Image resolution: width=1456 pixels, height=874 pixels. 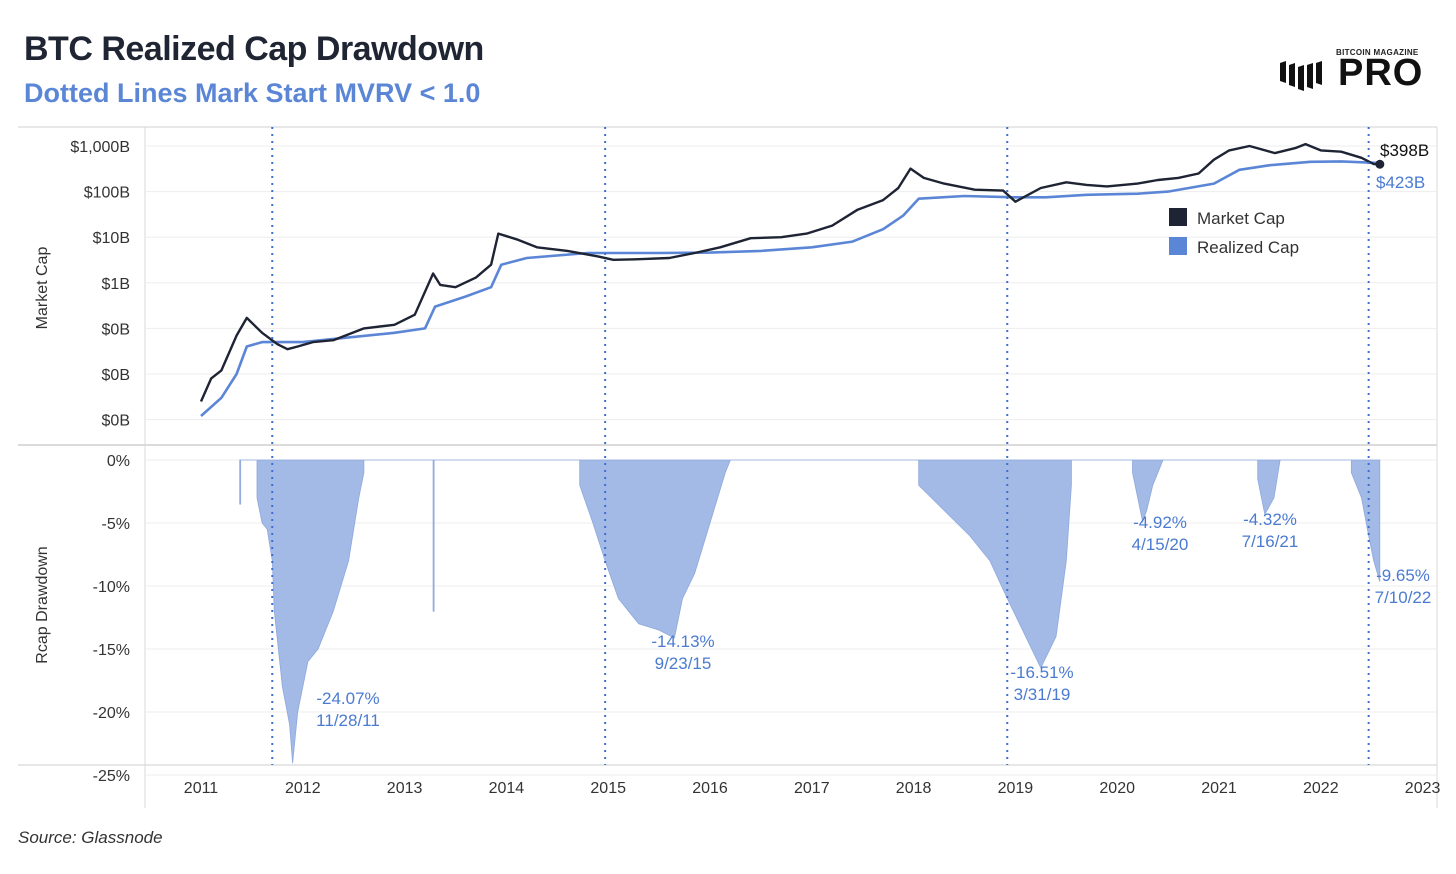 I want to click on annotation-drawdown-pct: -4.92%, so click(x=1160, y=522).